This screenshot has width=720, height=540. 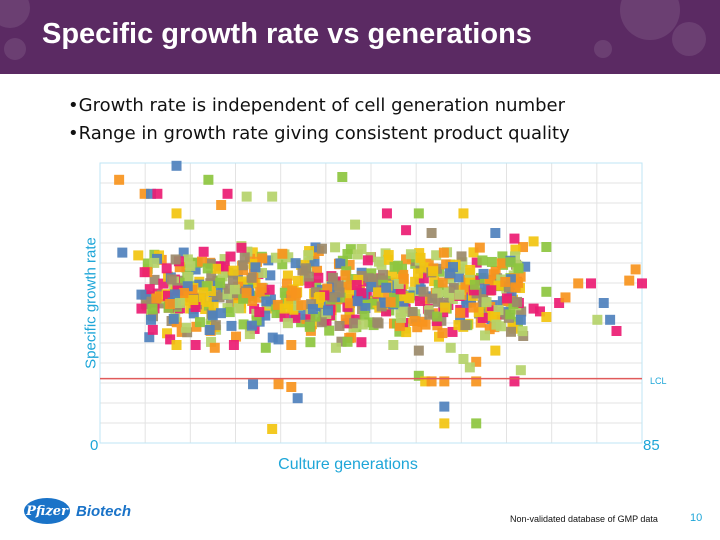 What do you see at coordinates (94, 445) in the screenshot?
I see `x-tick-label-min: 0` at bounding box center [94, 445].